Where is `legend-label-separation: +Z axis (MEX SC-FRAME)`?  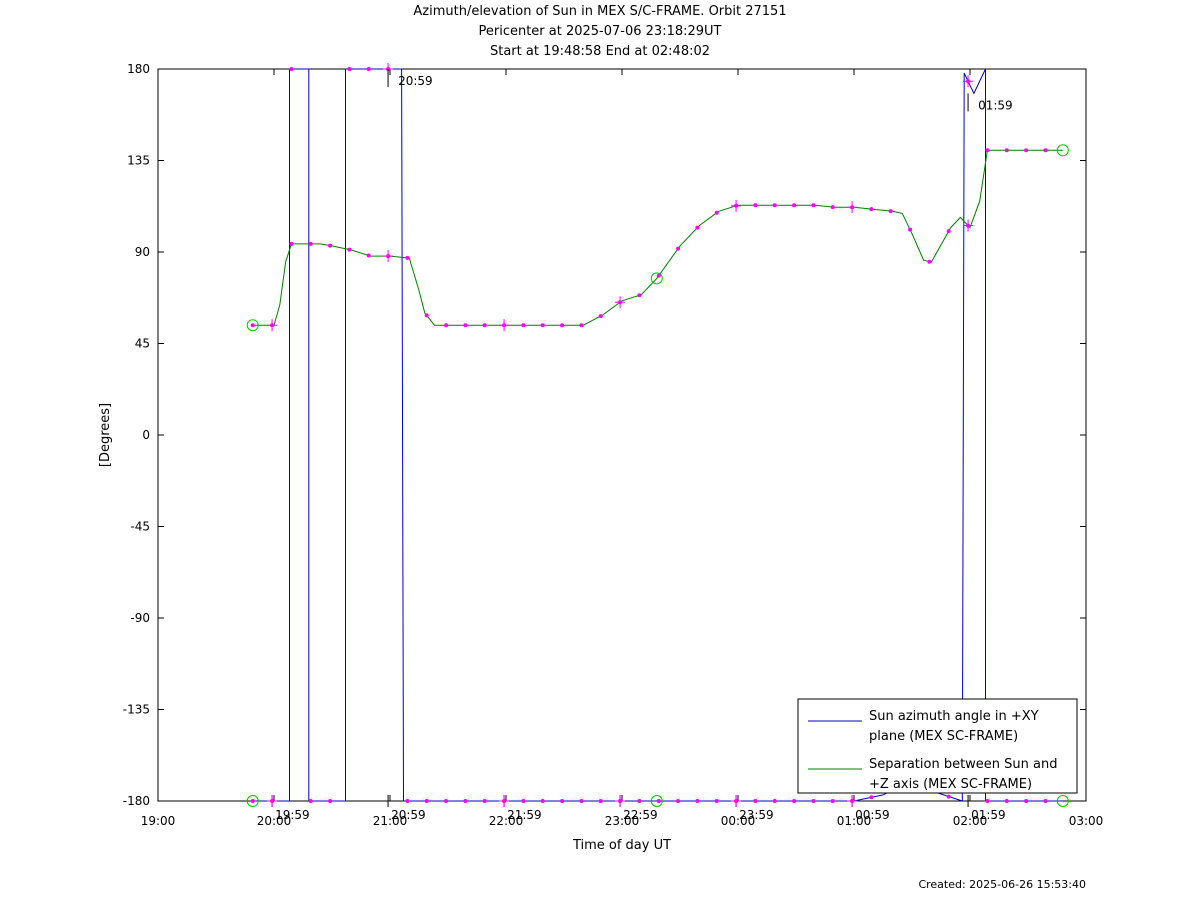
legend-label-separation: +Z axis (MEX SC-FRAME) is located at coordinates (950, 784).